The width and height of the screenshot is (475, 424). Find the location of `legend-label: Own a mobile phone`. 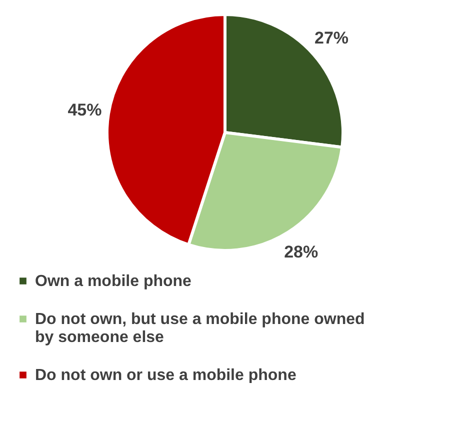

legend-label: Own a mobile phone is located at coordinates (113, 281).